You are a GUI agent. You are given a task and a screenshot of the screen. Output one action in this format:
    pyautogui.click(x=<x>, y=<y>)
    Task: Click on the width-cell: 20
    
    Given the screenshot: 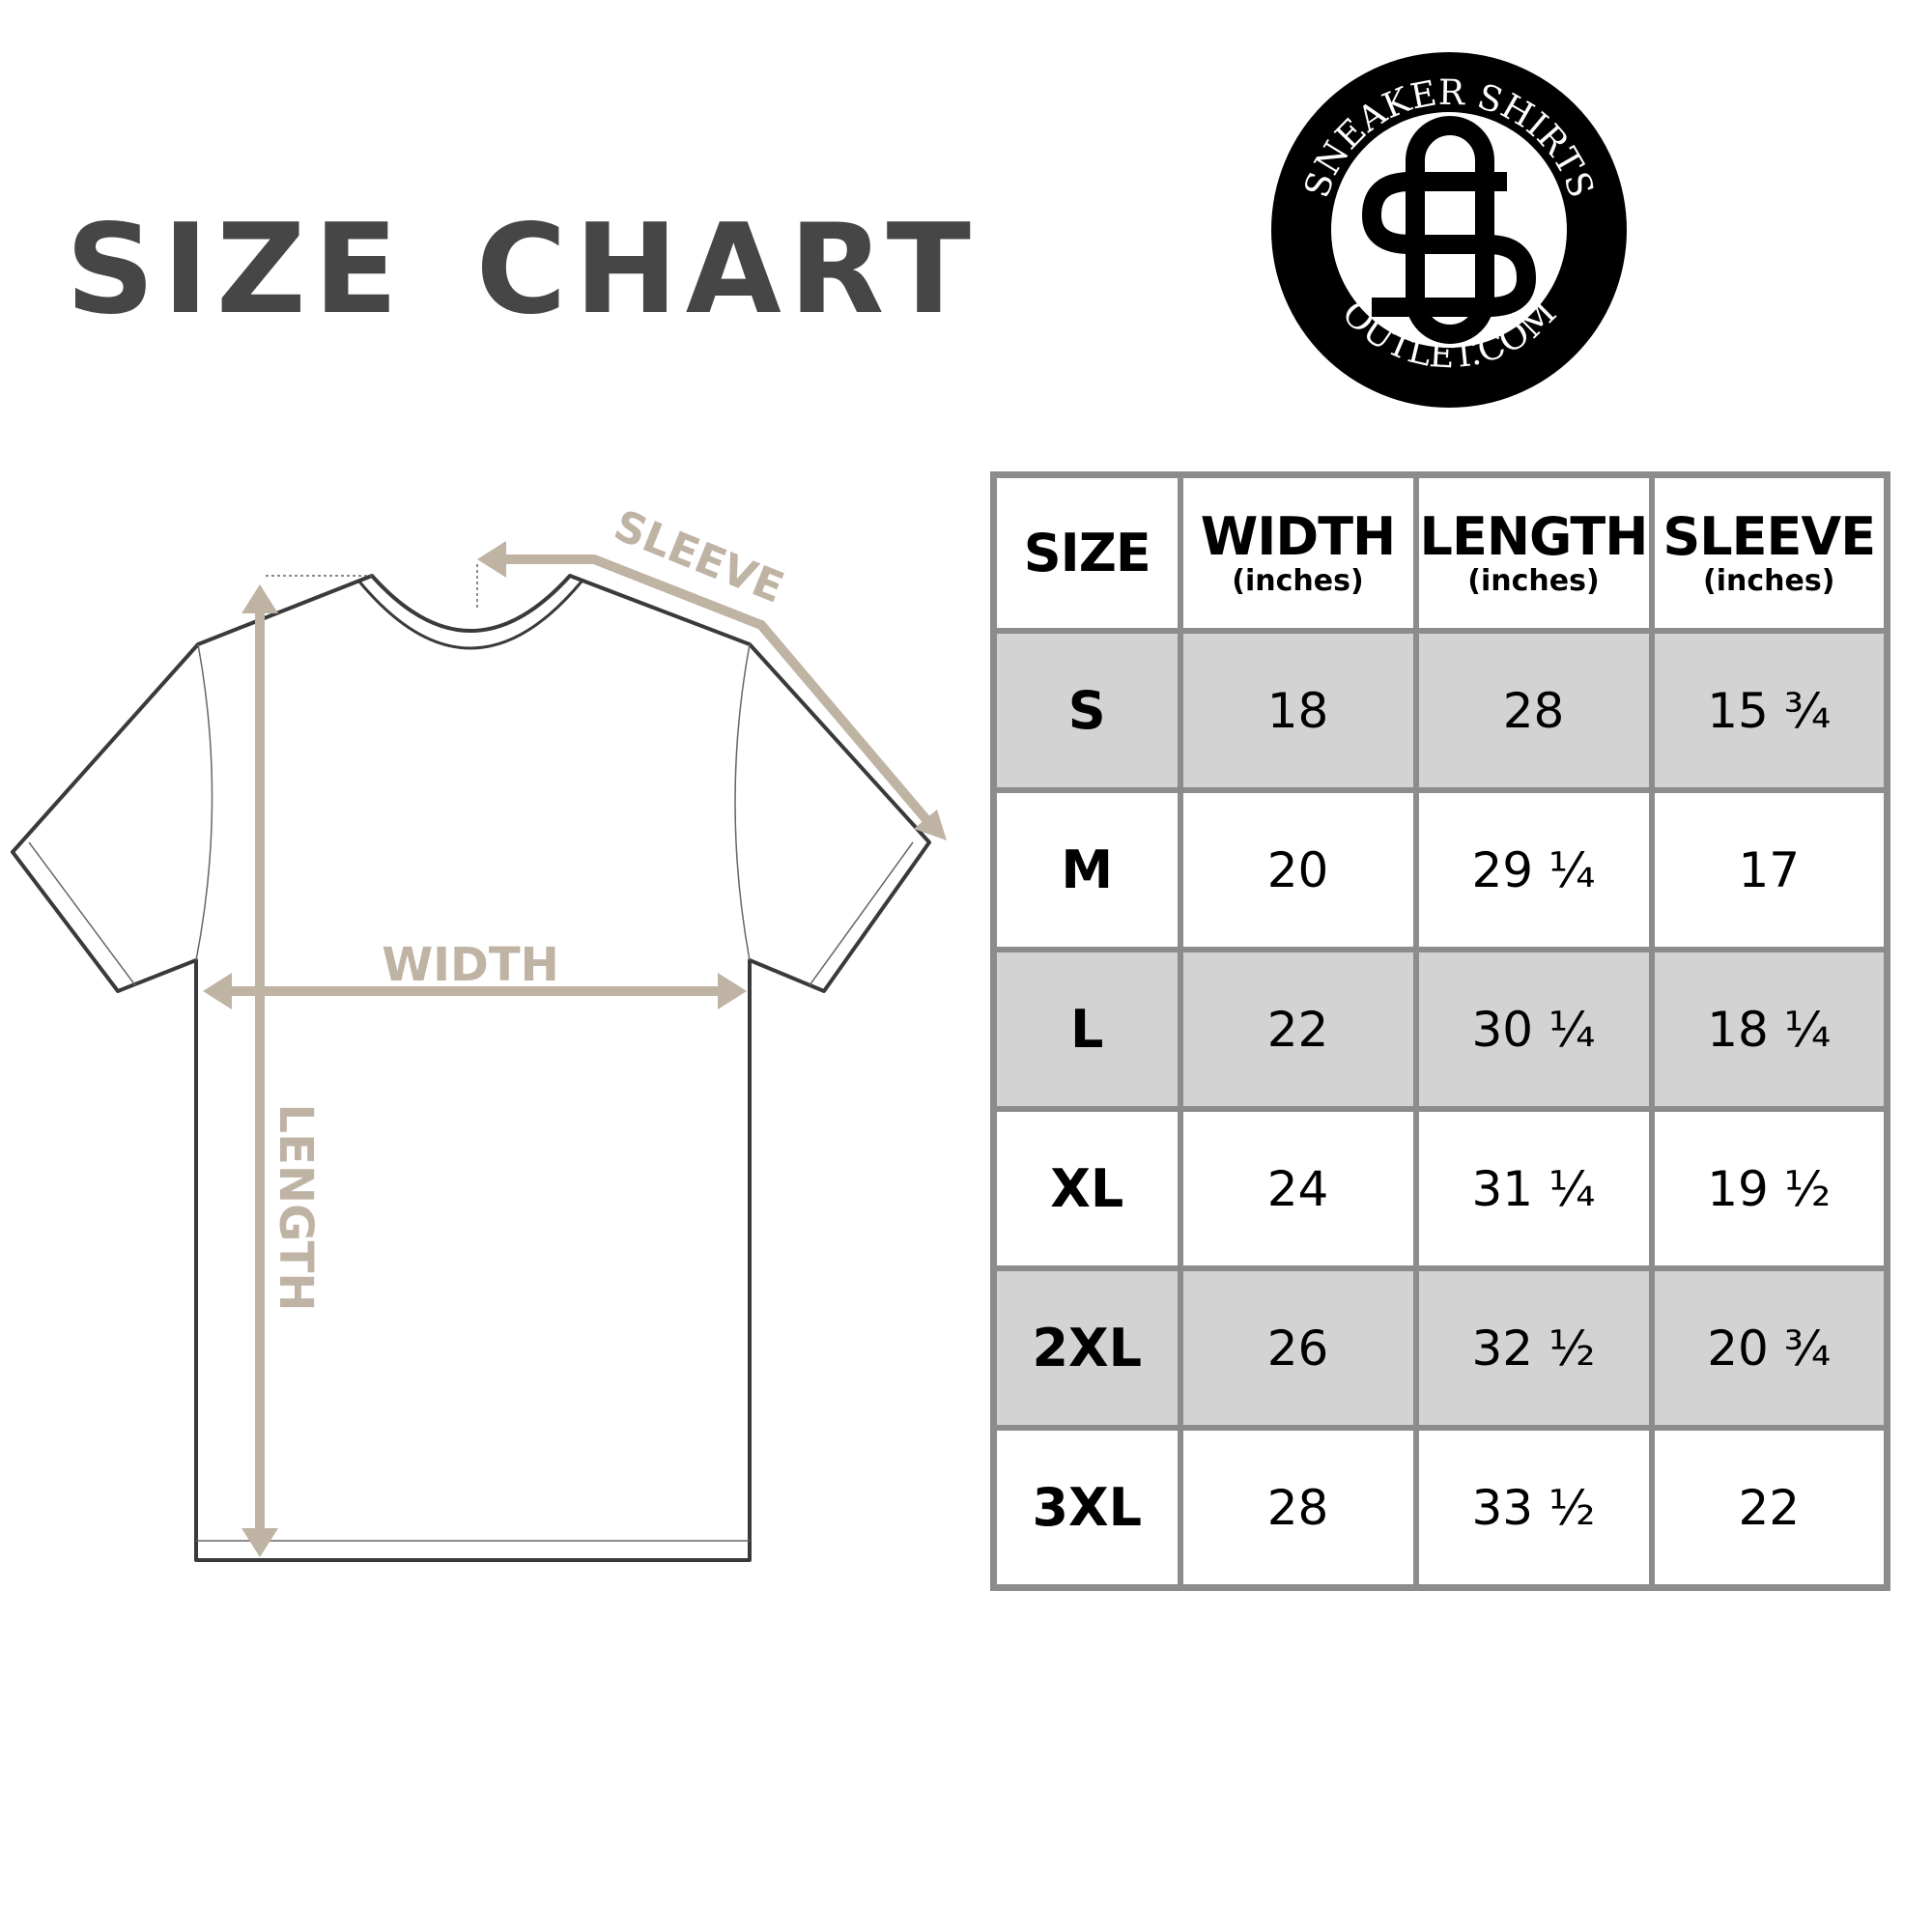 What is the action you would take?
    pyautogui.click(x=1298, y=869)
    